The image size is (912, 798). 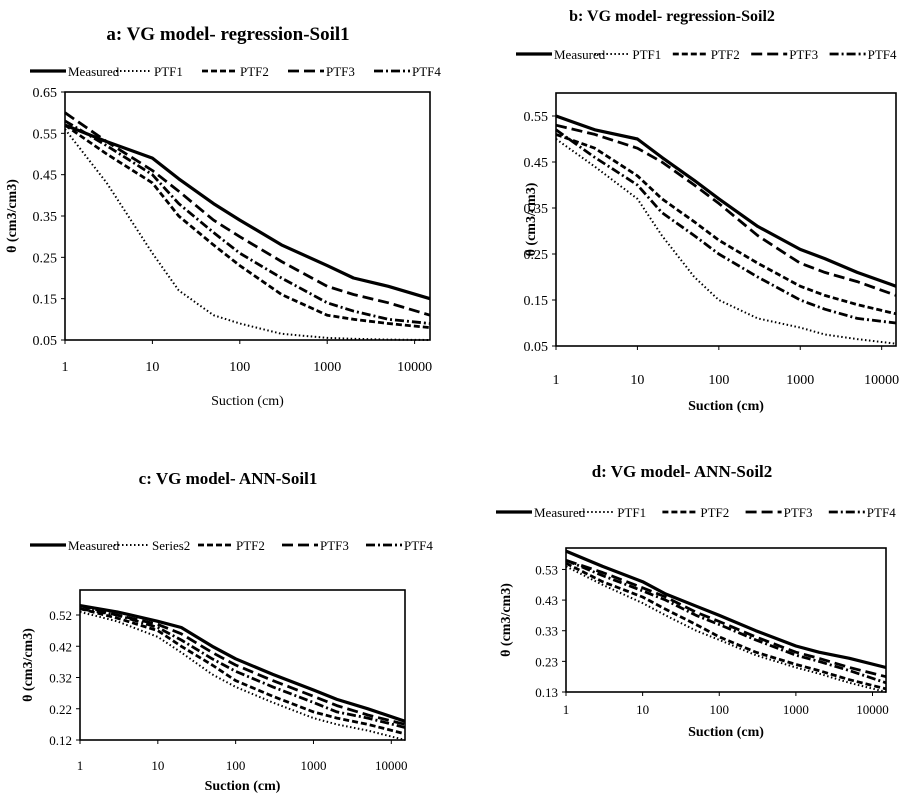 I want to click on chart-legend: Measured Series2 PTF2 PTF3 PTF4, so click(x=231, y=545).